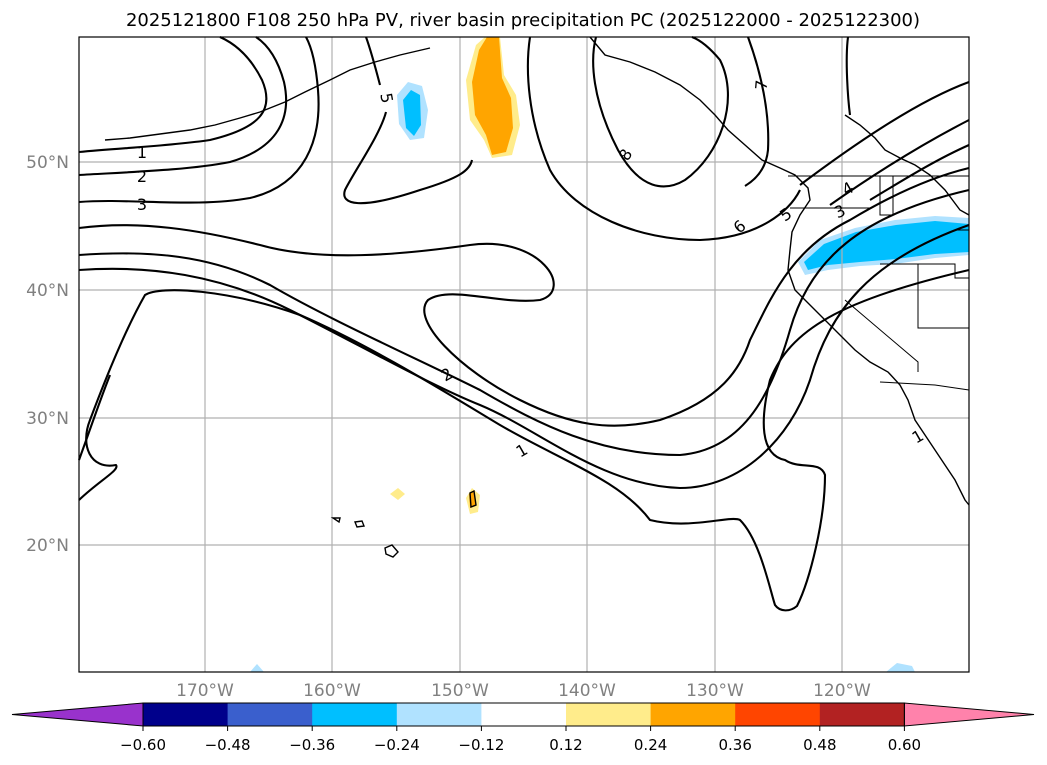 Image resolution: width=1047 pixels, height=765 pixels. Describe the element at coordinates (473, 499) in the screenshot. I see `small-island` at that location.